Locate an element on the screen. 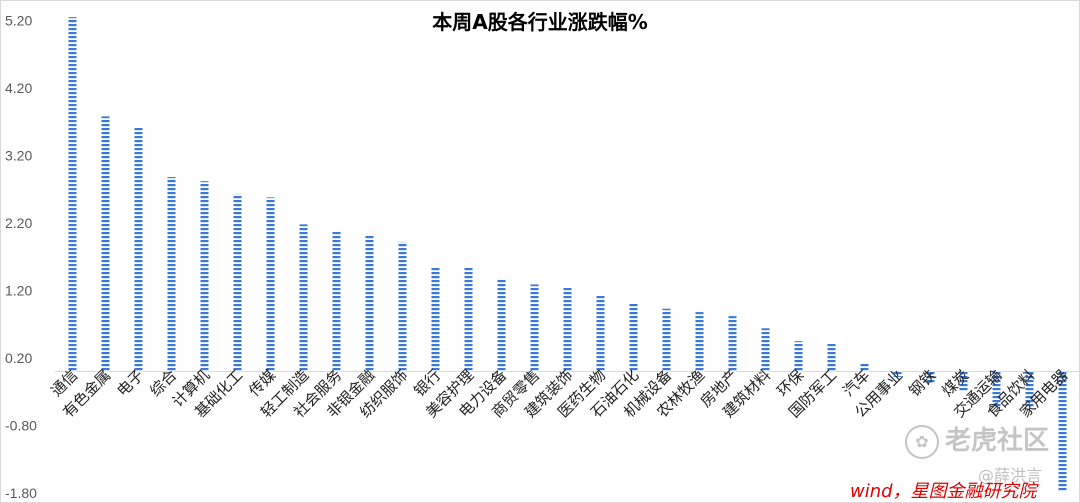  y-tick-label: 2.20 is located at coordinates (18, 223).